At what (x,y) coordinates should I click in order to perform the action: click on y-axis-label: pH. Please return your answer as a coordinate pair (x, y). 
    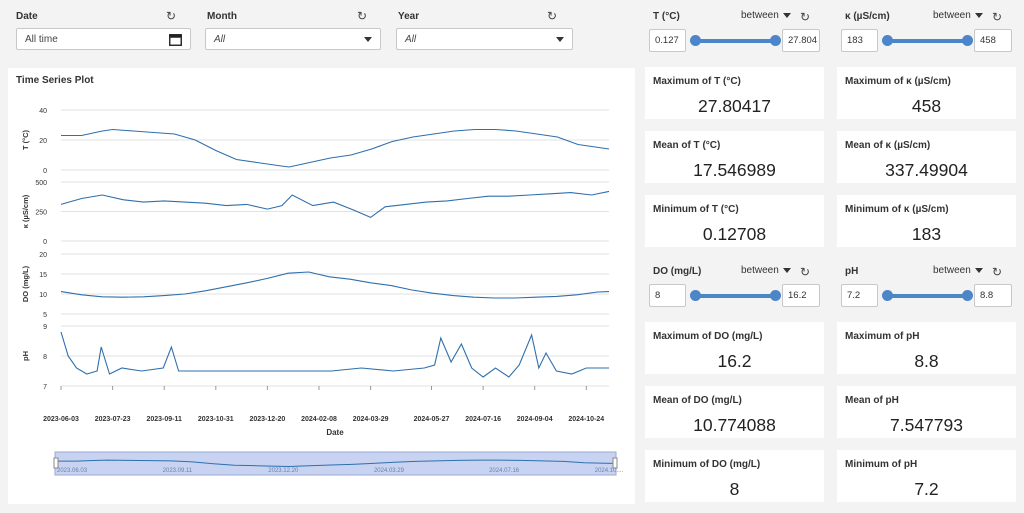
    Looking at the image, I should click on (25, 356).